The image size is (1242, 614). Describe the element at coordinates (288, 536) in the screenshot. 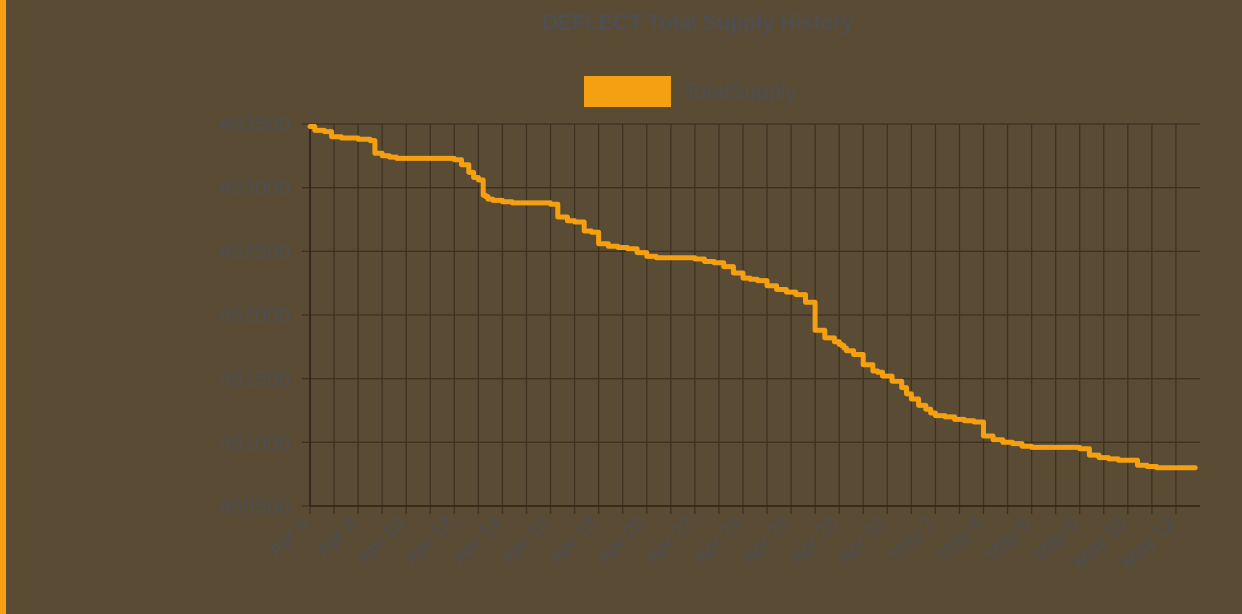

I see `x-tick-label: Apr 6` at that location.